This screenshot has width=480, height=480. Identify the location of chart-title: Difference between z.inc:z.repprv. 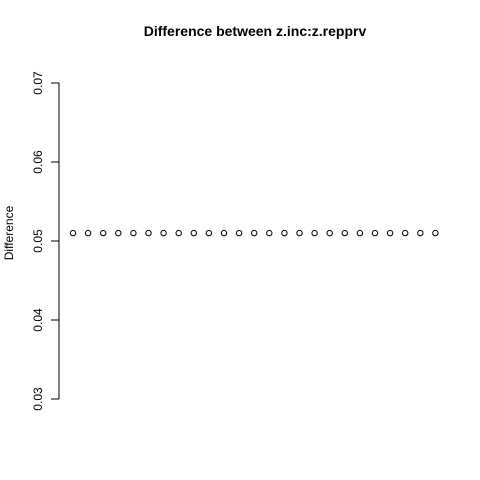
(255, 31).